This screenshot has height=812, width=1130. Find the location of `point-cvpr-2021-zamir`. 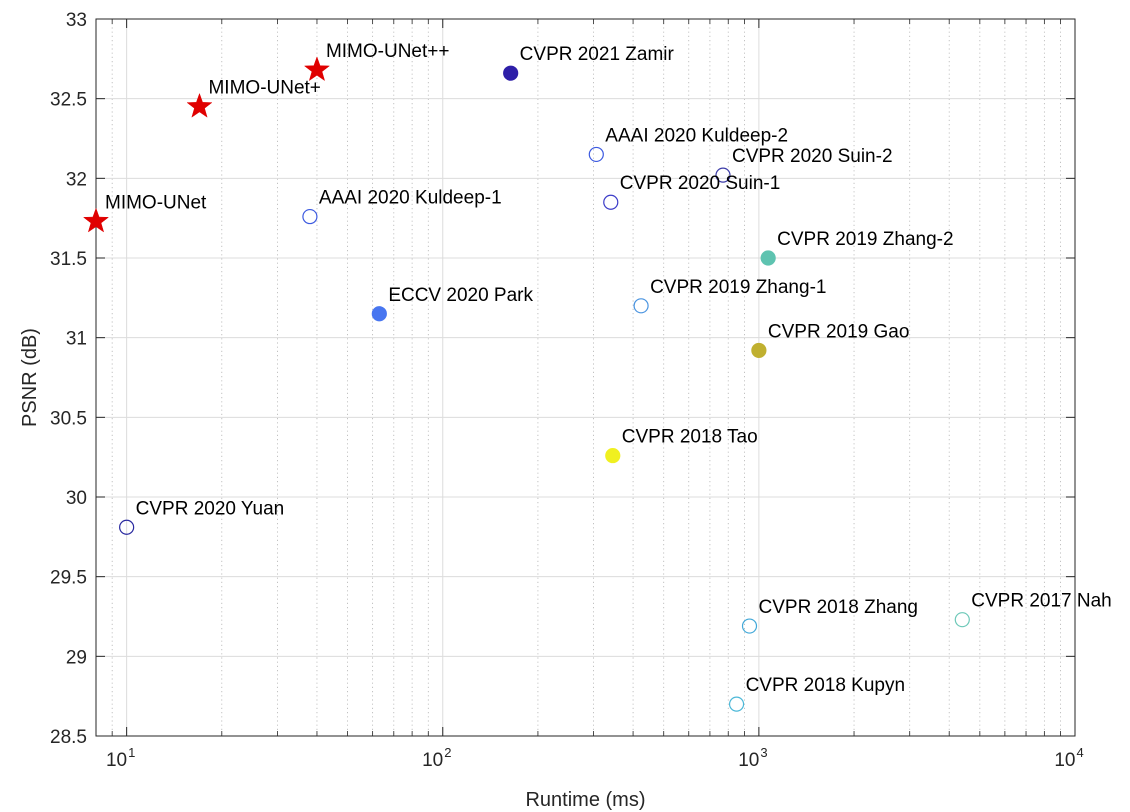

point-cvpr-2021-zamir is located at coordinates (511, 73).